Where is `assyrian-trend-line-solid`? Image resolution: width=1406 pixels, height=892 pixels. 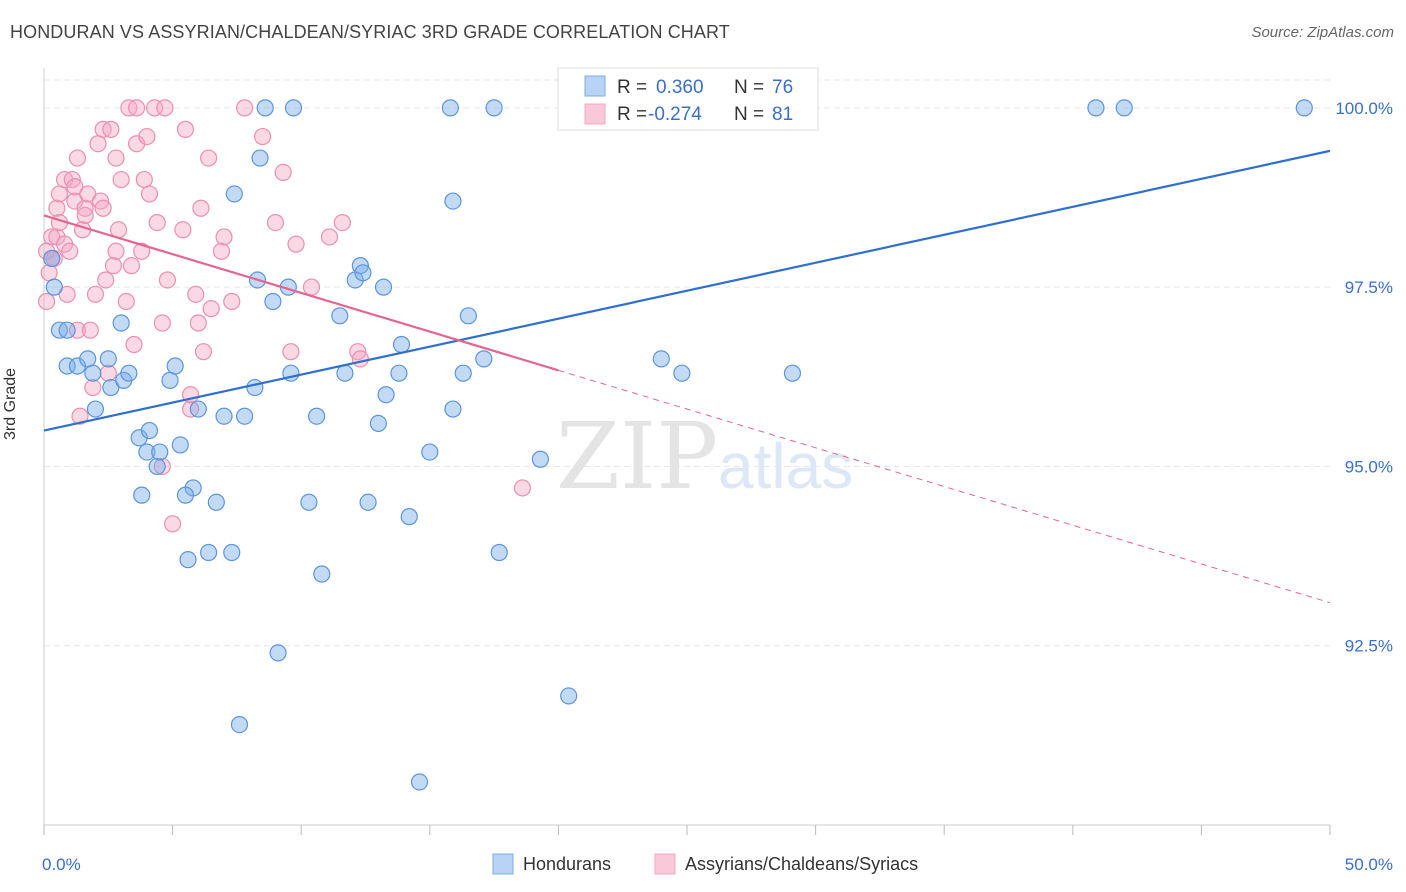 assyrian-trend-line-solid is located at coordinates (301, 293).